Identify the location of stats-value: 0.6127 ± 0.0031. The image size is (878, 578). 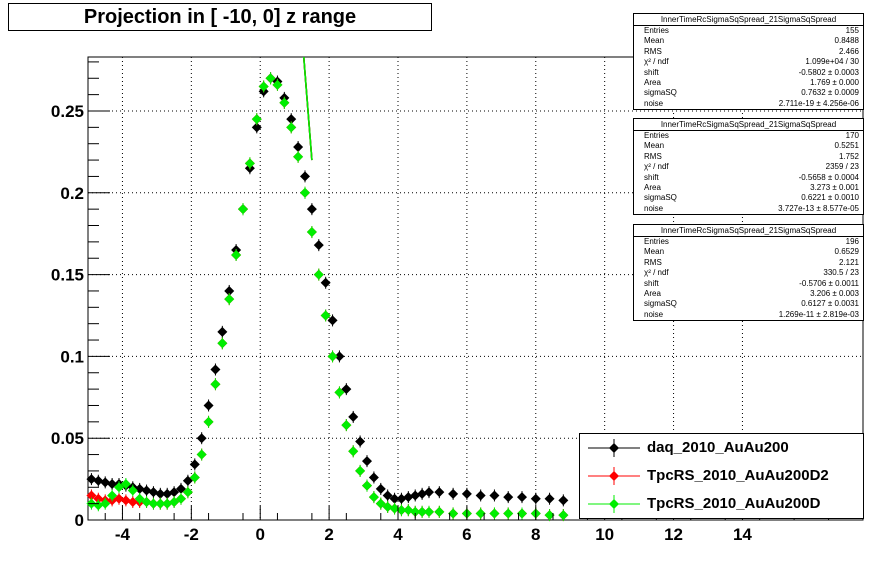
(830, 304).